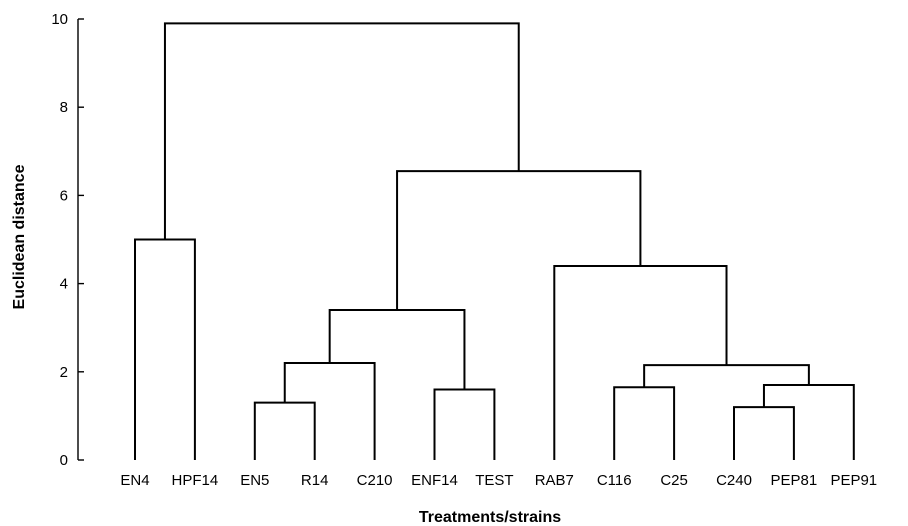 Image resolution: width=908 pixels, height=526 pixels. I want to click on leaf-label: EN4, so click(134, 480).